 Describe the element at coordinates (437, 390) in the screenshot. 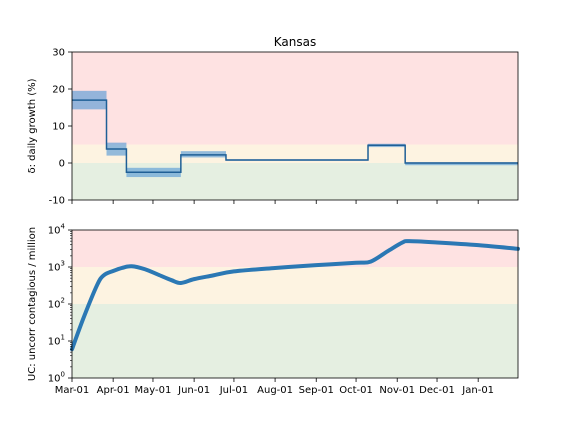

I see `x-tick-label: Dec-01` at that location.